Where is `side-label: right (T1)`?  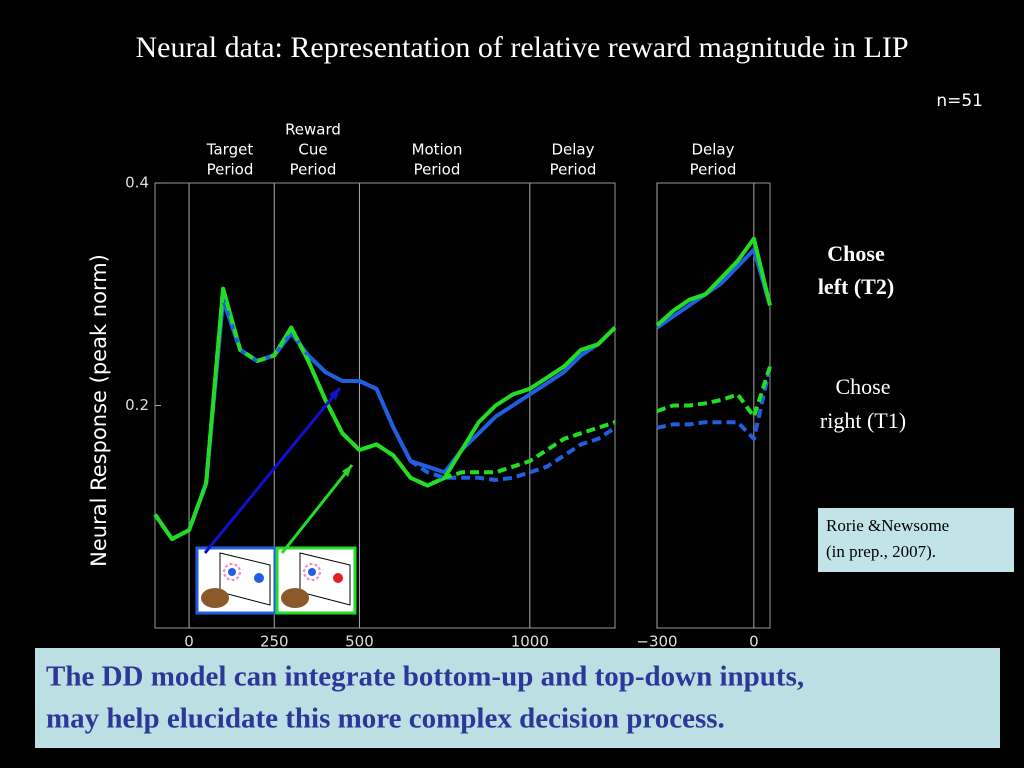
side-label: right (T1) is located at coordinates (863, 420).